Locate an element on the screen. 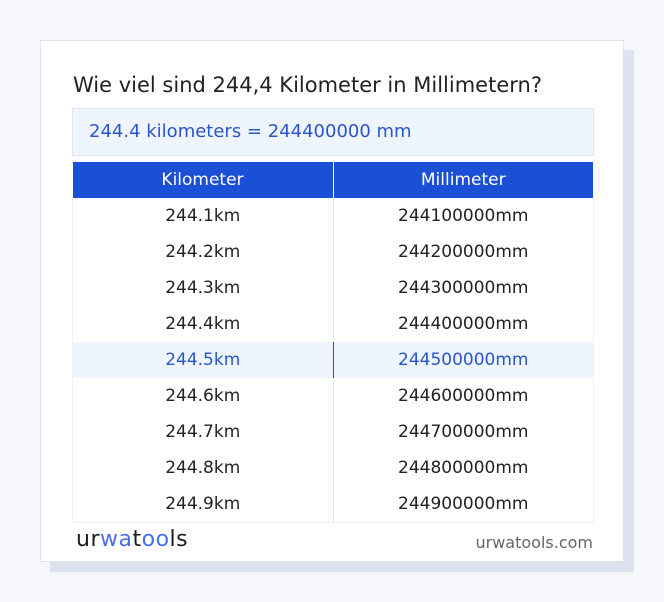 The image size is (664, 602). site-link: urwatools.com is located at coordinates (534, 542).